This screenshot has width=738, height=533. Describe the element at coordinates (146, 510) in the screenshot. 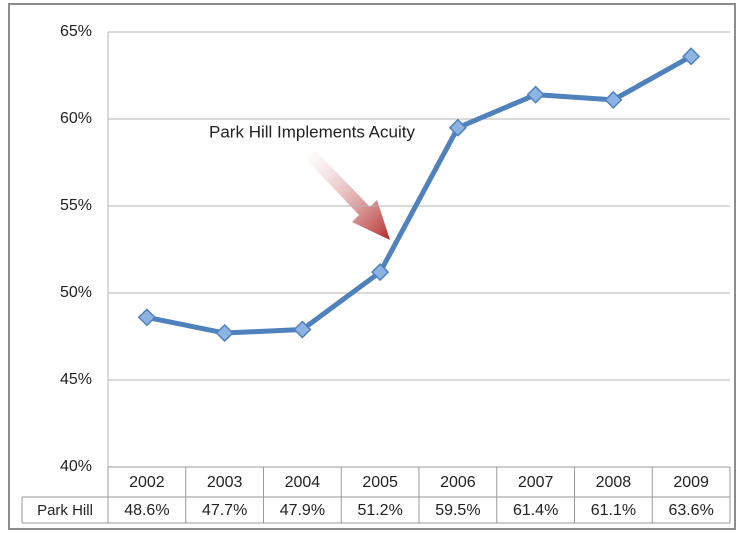

I see `table-value: 48.6%` at that location.